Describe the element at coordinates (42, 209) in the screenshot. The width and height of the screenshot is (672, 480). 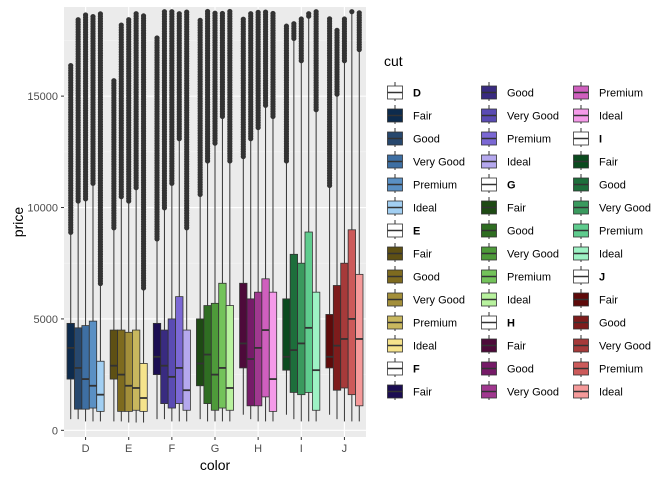
I see `y-tick-label: 10000` at that location.